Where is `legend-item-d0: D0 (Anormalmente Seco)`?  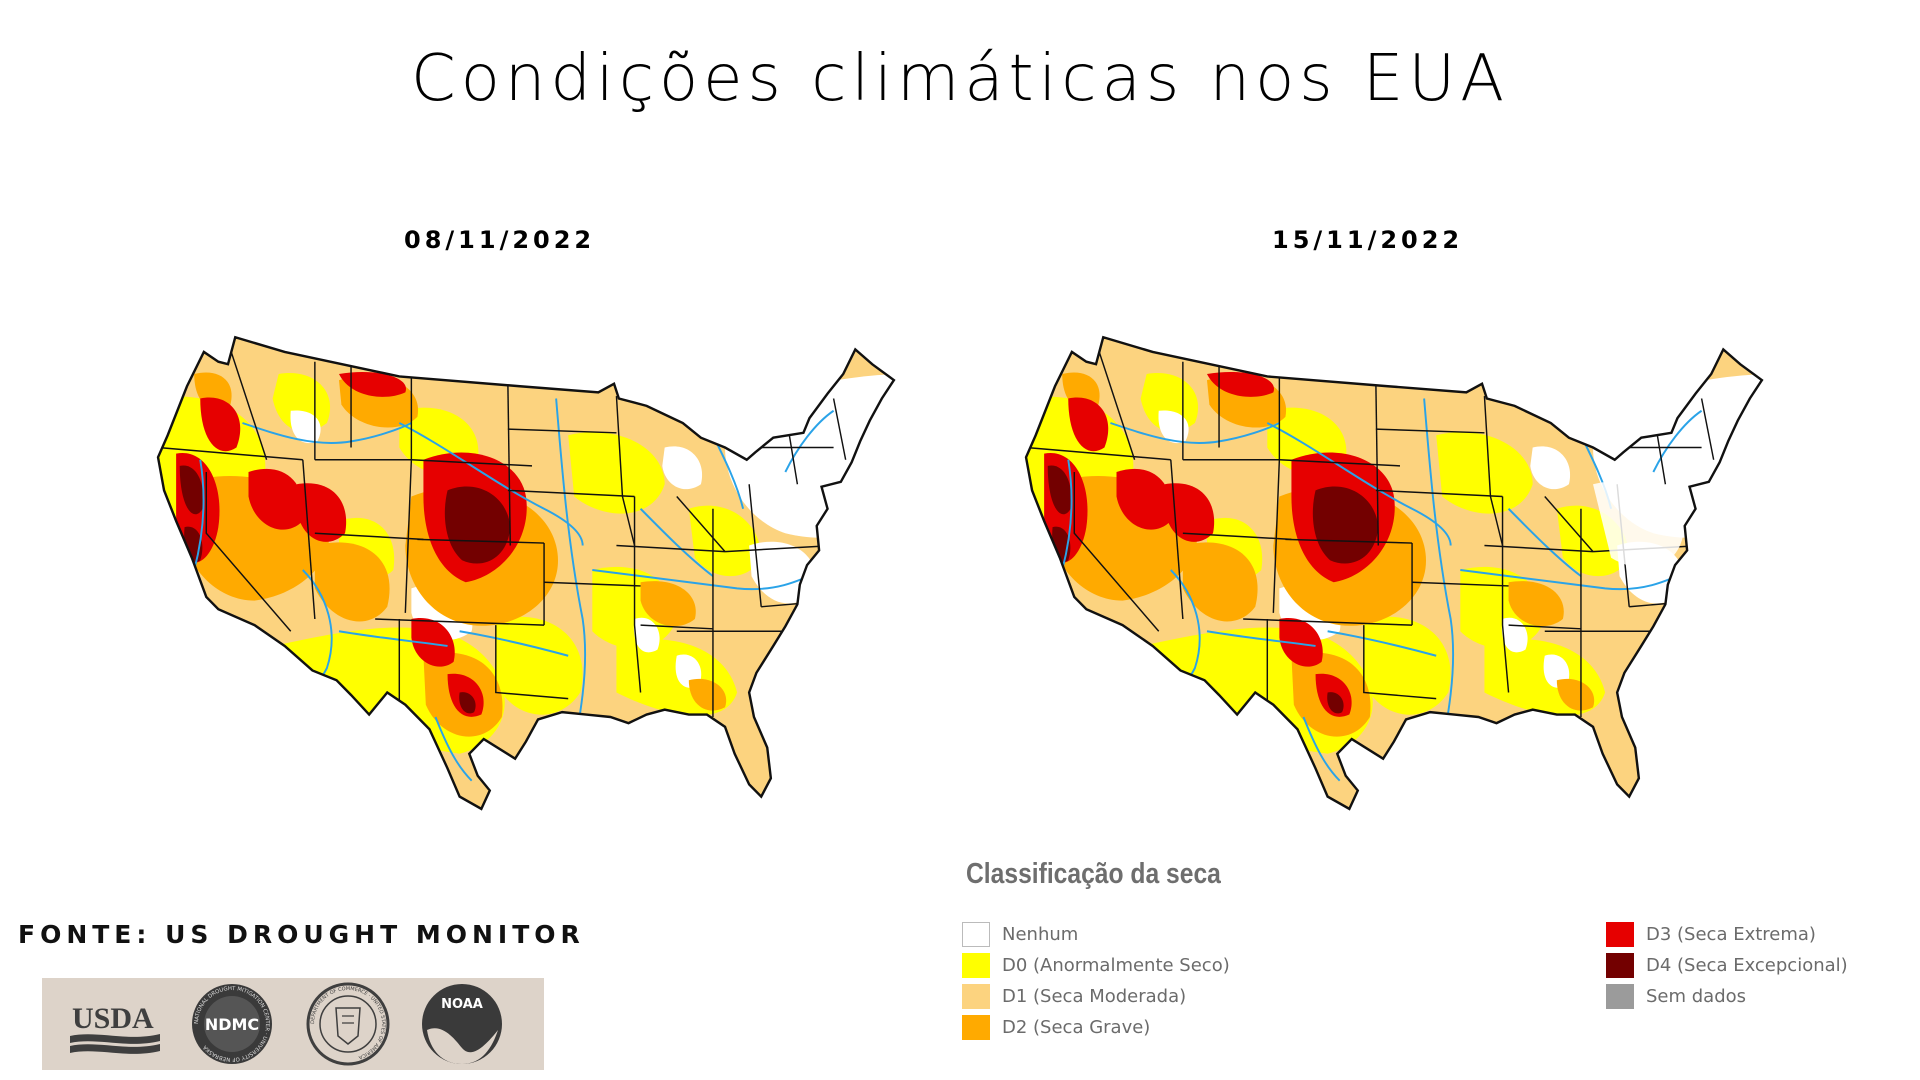 legend-item-d0: D0 (Anormalmente Seco) is located at coordinates (1096, 965).